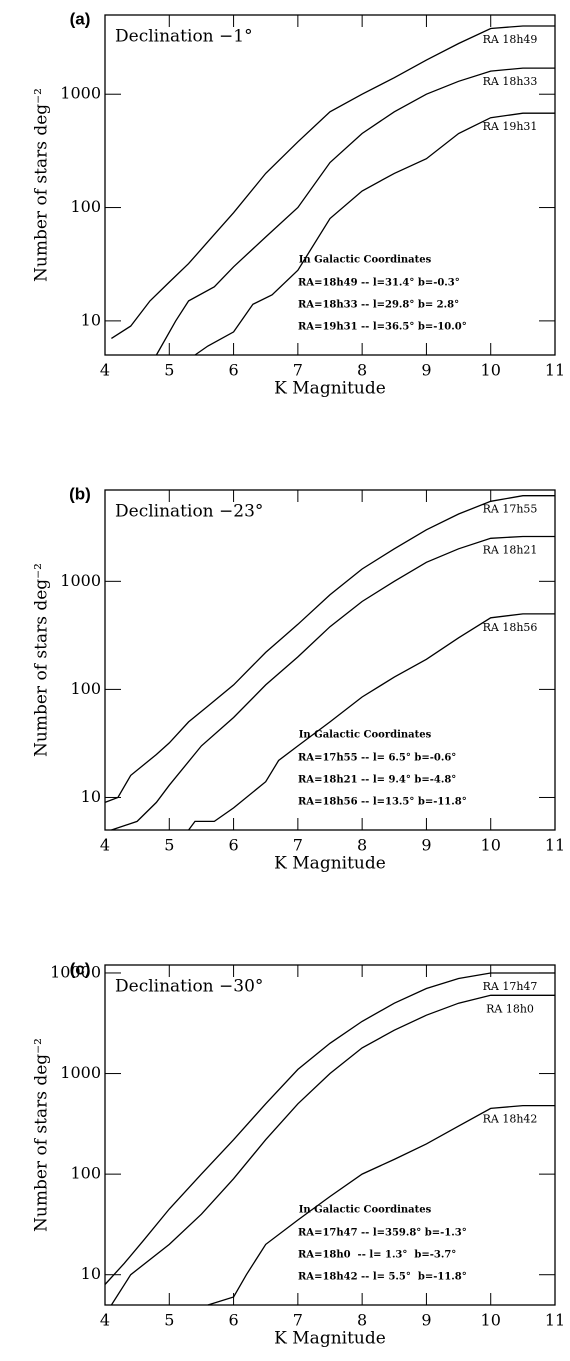 Image resolution: width=570 pixels, height=1361 pixels. What do you see at coordinates (510, 986) in the screenshot?
I see `series-label: RA 17h47` at bounding box center [510, 986].